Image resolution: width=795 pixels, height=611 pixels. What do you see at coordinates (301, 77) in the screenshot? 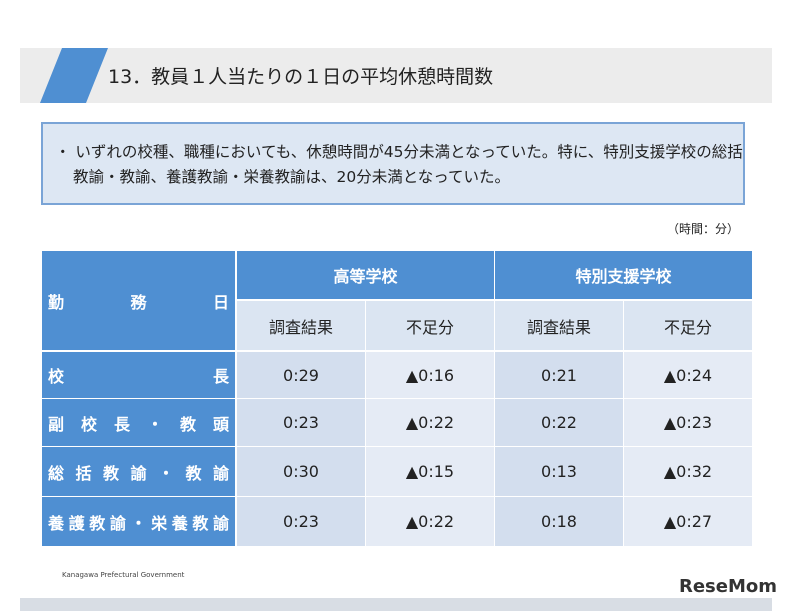
I see `title: 13．教員１人当たりの１日の平均休憩時間数` at bounding box center [301, 77].